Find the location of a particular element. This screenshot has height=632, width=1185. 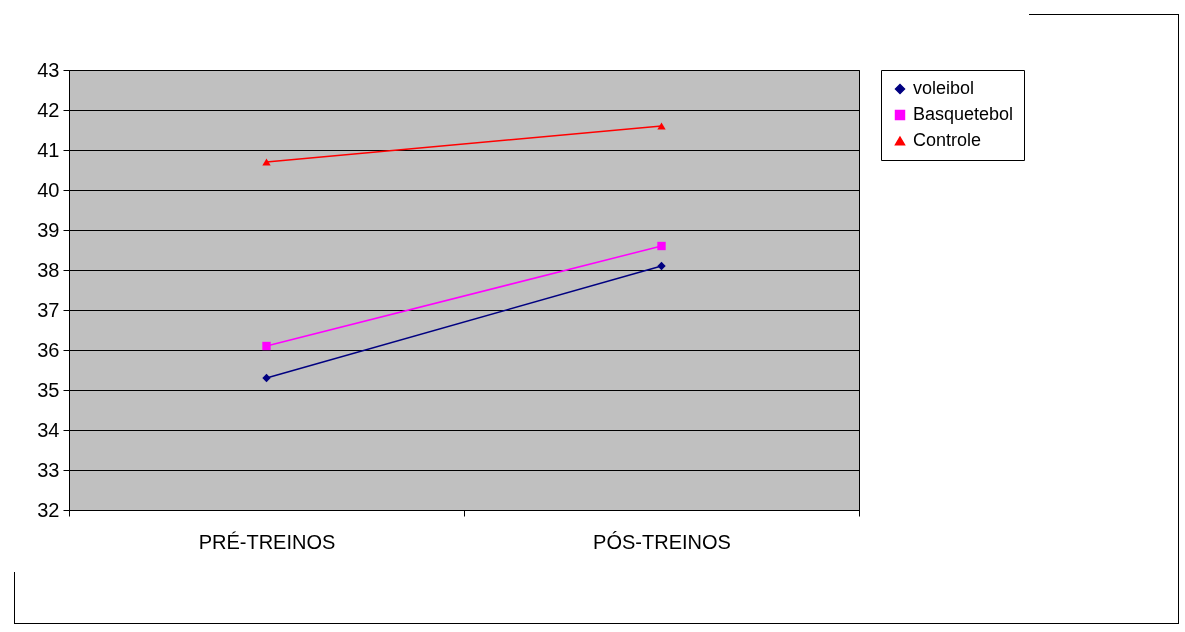

y-tick-label: 42 is located at coordinates (48, 109).